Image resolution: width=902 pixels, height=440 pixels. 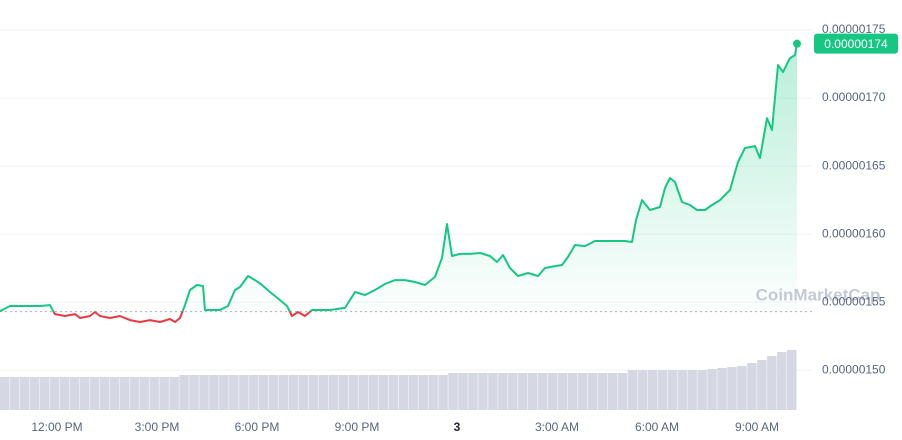 I want to click on x-tick-label: 3, so click(x=457, y=427).